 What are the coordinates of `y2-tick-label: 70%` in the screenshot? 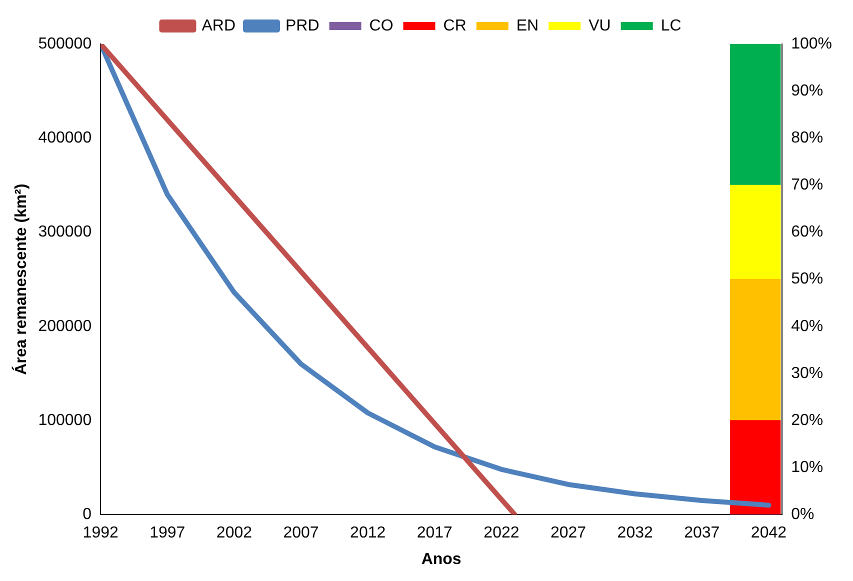 It's located at (807, 185).